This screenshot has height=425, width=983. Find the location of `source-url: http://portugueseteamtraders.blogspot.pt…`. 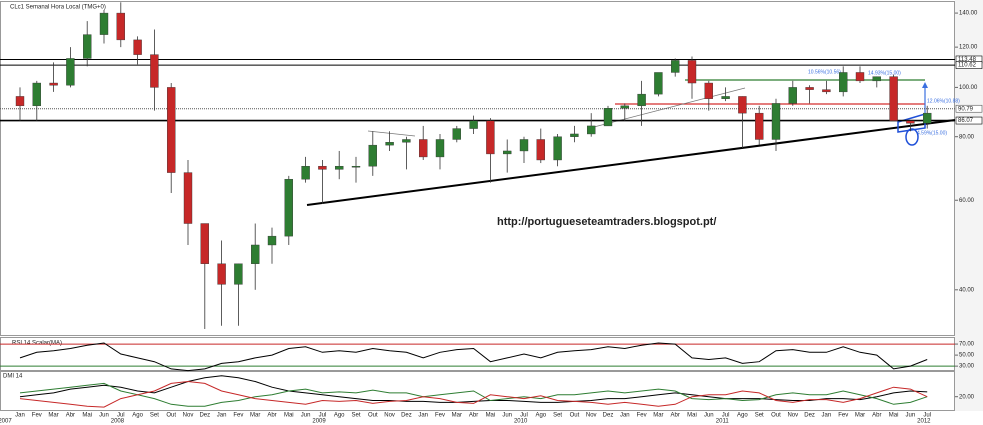

source-url: http://portugueseteamtraders.blogspot.pt… is located at coordinates (606, 222).